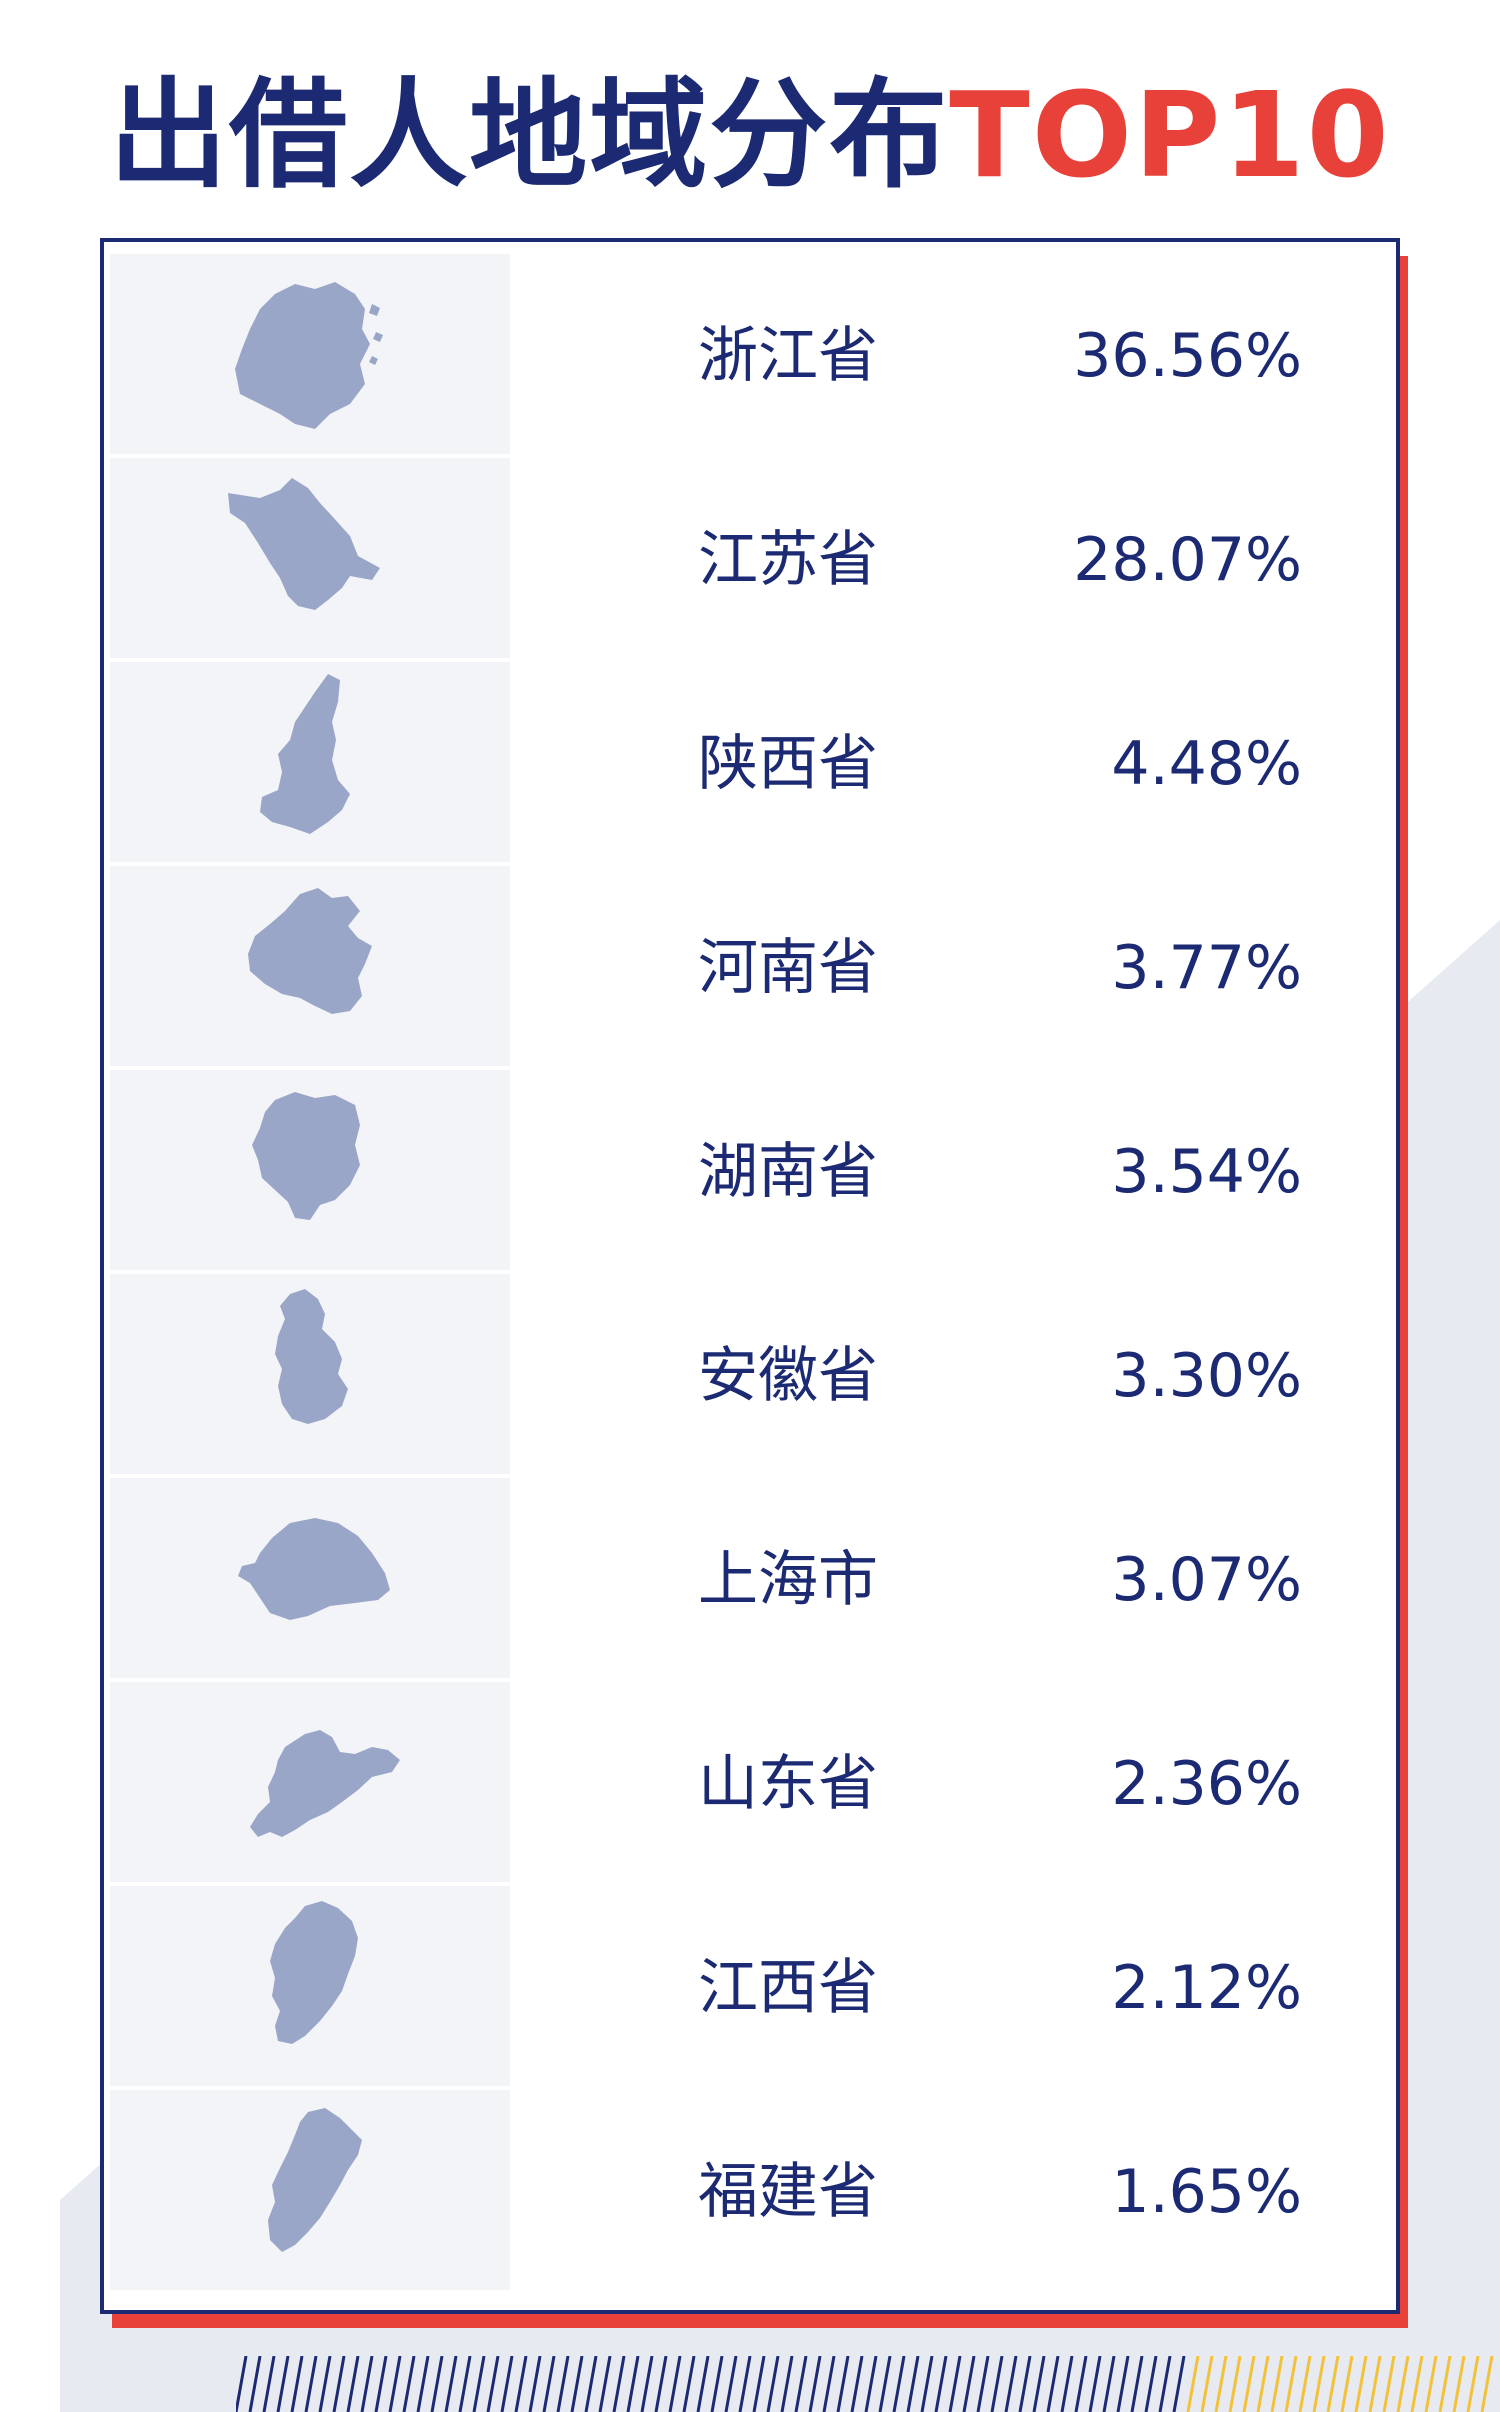  What do you see at coordinates (325, 1783) in the screenshot?
I see `shandong-map-icon` at bounding box center [325, 1783].